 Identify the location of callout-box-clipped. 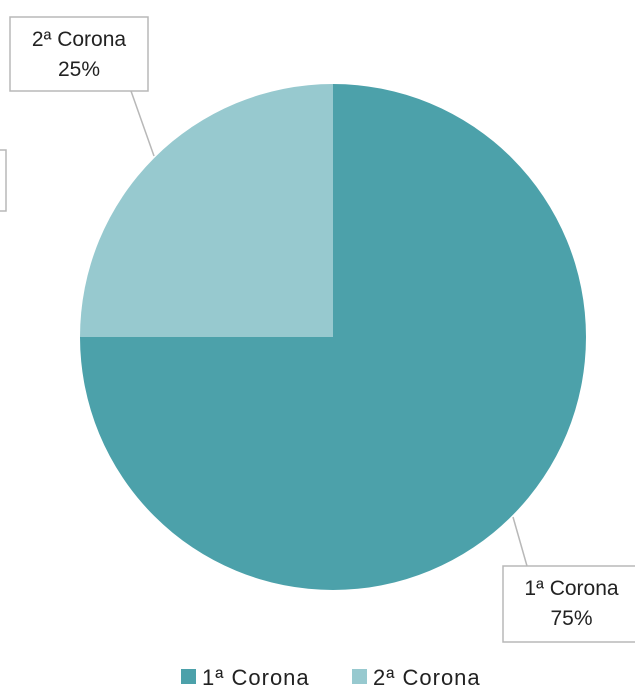
(3, 180).